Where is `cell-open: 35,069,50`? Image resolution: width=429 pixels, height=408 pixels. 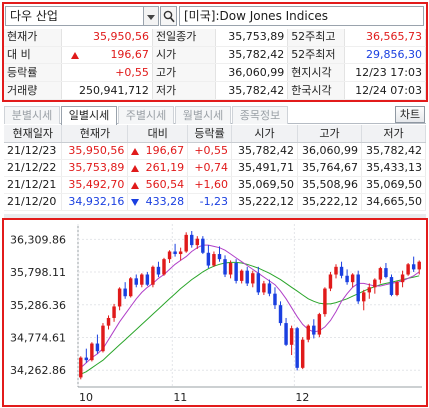 cell-open: 35,069,50 is located at coordinates (264, 185).